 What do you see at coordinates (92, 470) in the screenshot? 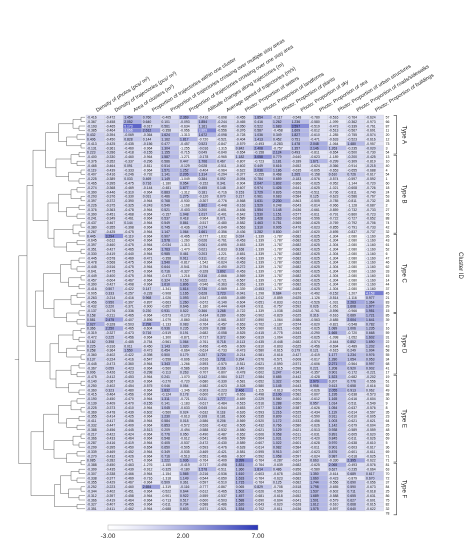
I see `cell-value: -0.399` at bounding box center [92, 470].